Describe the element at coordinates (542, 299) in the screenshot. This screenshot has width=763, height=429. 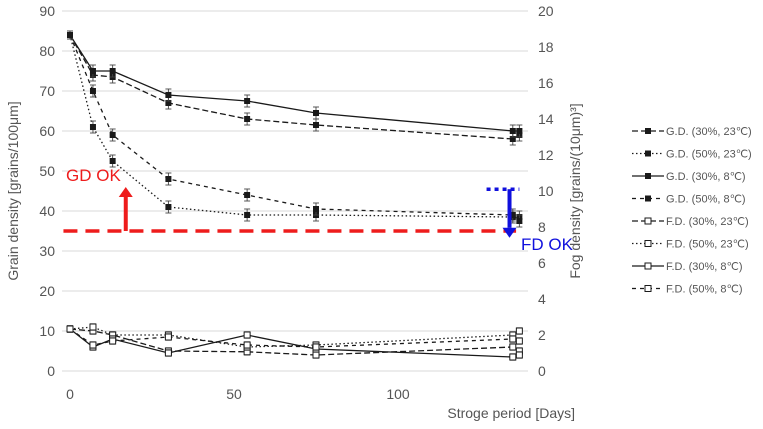
I see `y2-tick-label: 4` at that location.